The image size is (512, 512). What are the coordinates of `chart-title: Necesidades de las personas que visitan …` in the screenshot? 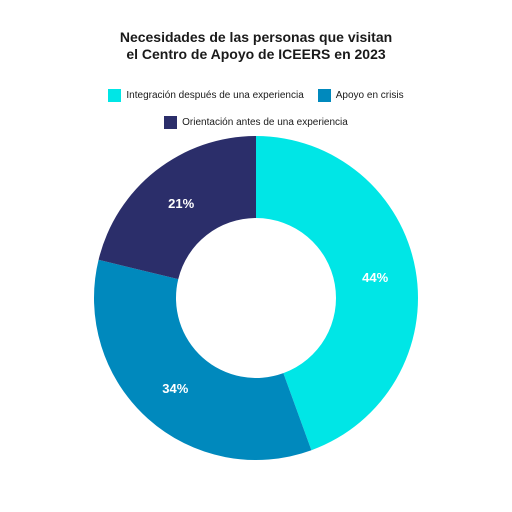 It's located at (256, 46).